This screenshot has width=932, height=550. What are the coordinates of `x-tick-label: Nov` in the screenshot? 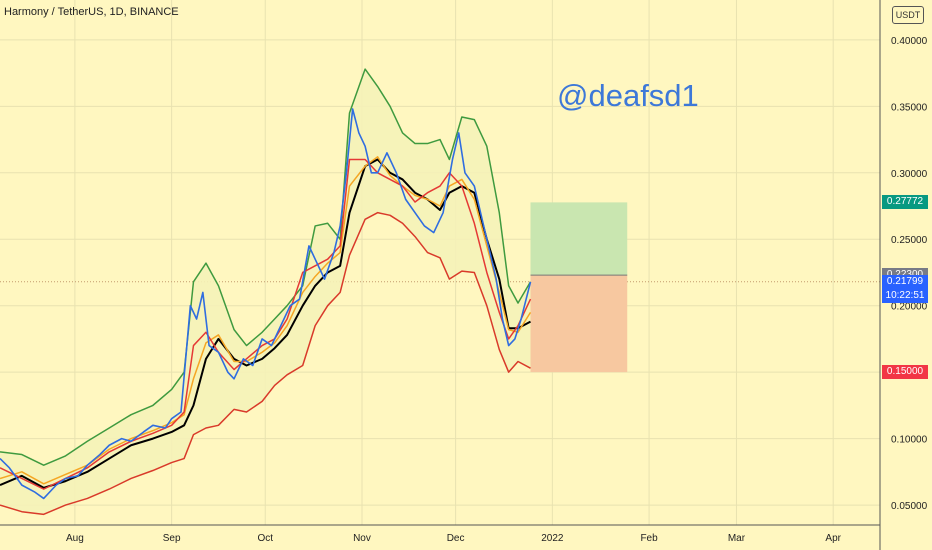 It's located at (362, 538).